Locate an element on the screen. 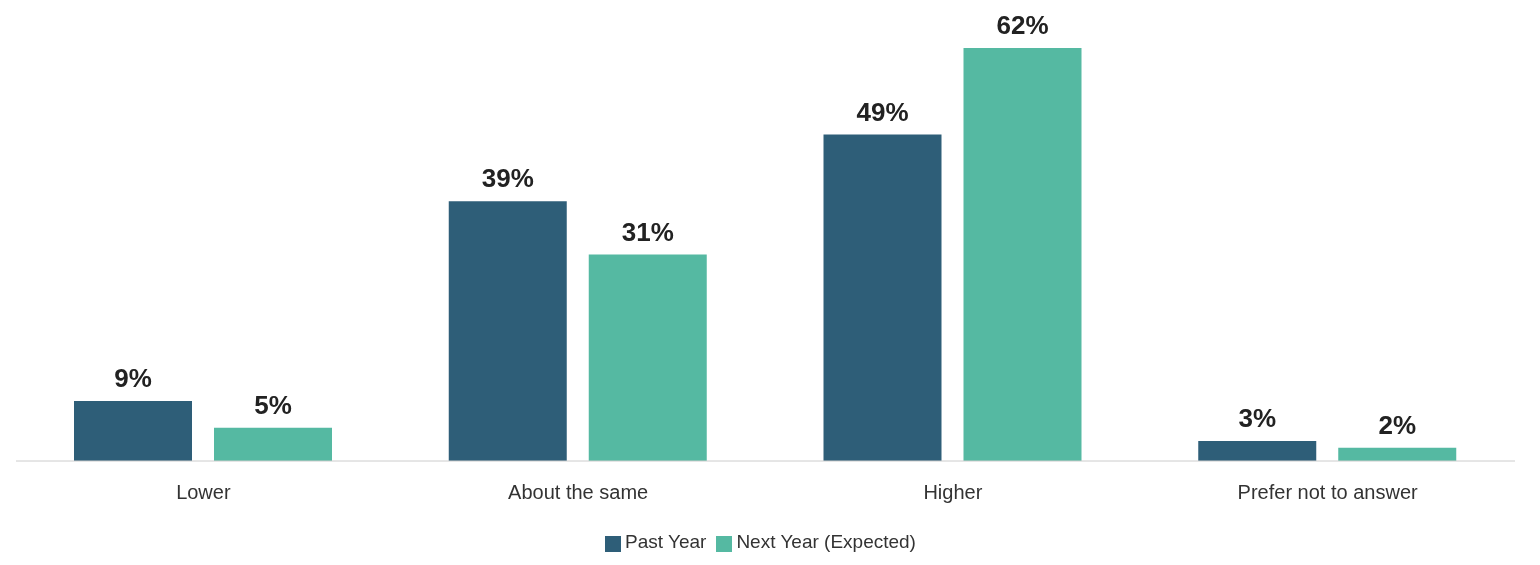  legend-label: Past Year is located at coordinates (666, 541).